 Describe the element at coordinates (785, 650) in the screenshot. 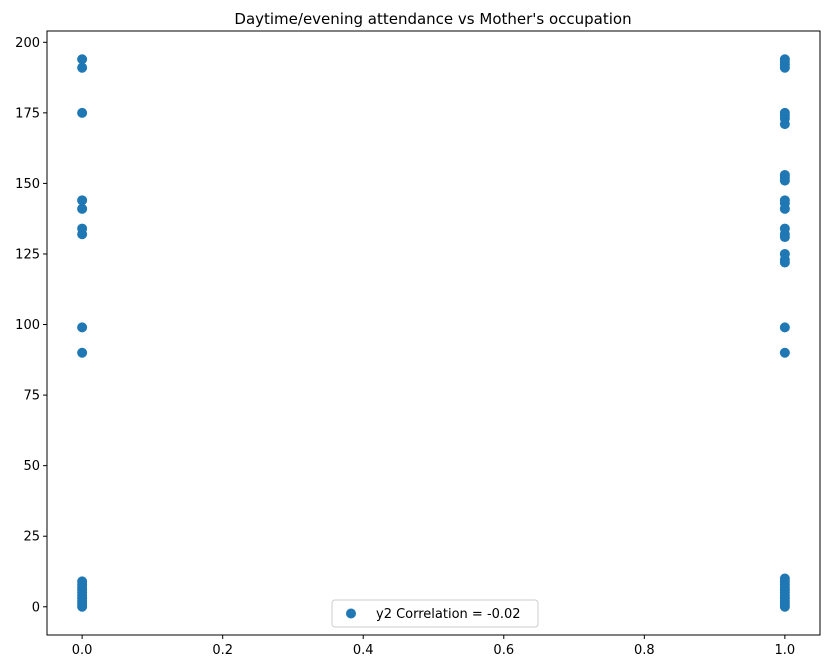

I see `x-tick-label: 1.0` at that location.